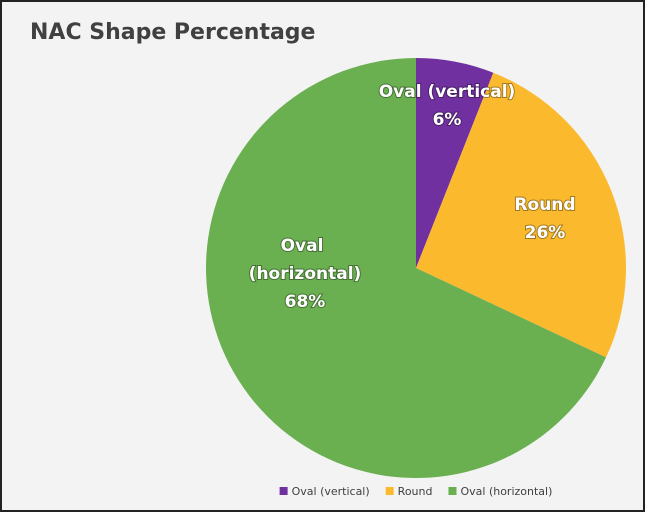 This screenshot has width=645, height=512. Describe the element at coordinates (447, 120) in the screenshot. I see `slice-value-label: 6%` at that location.